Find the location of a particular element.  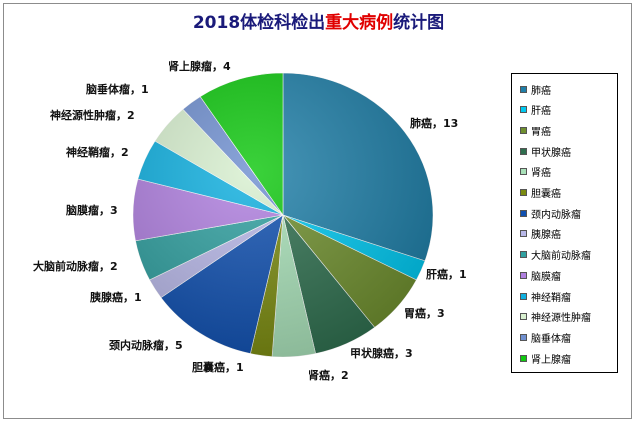

legend-item-7: 颈内动脉瘤 is located at coordinates (550, 213).